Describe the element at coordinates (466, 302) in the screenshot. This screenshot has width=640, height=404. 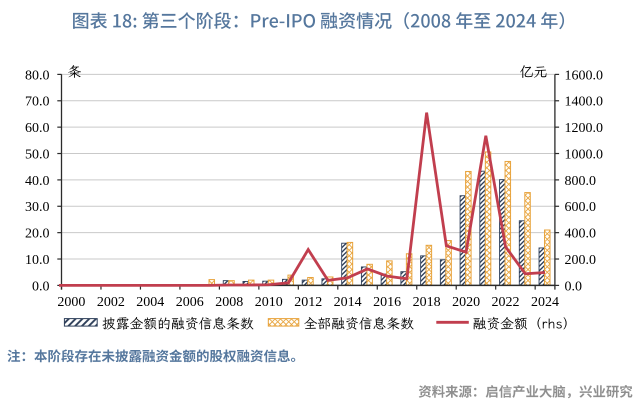
I see `svg-text: 2020` at that location.